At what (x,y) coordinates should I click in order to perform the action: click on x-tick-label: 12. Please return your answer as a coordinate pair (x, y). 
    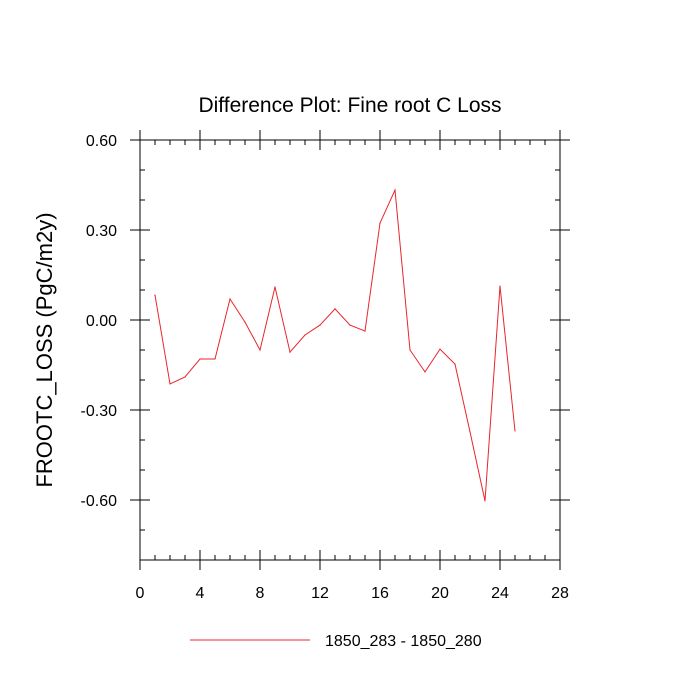
    Looking at the image, I should click on (320, 593).